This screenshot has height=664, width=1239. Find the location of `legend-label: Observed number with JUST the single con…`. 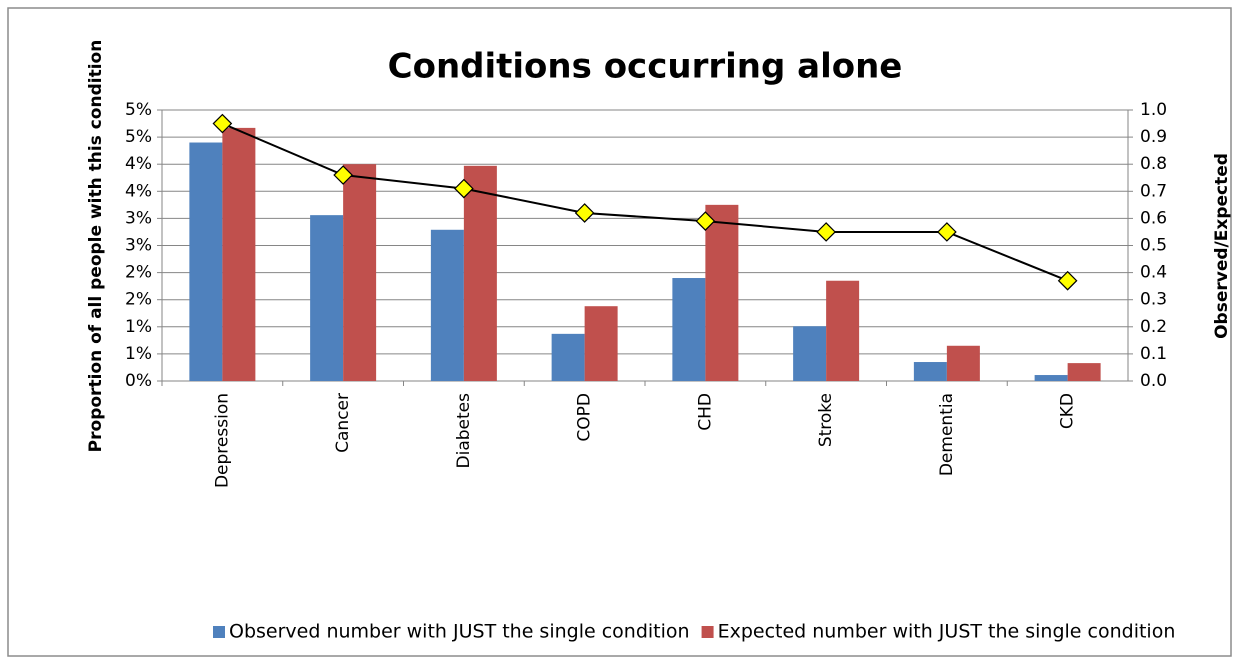

legend-label: Observed number with JUST the single con… is located at coordinates (459, 632).